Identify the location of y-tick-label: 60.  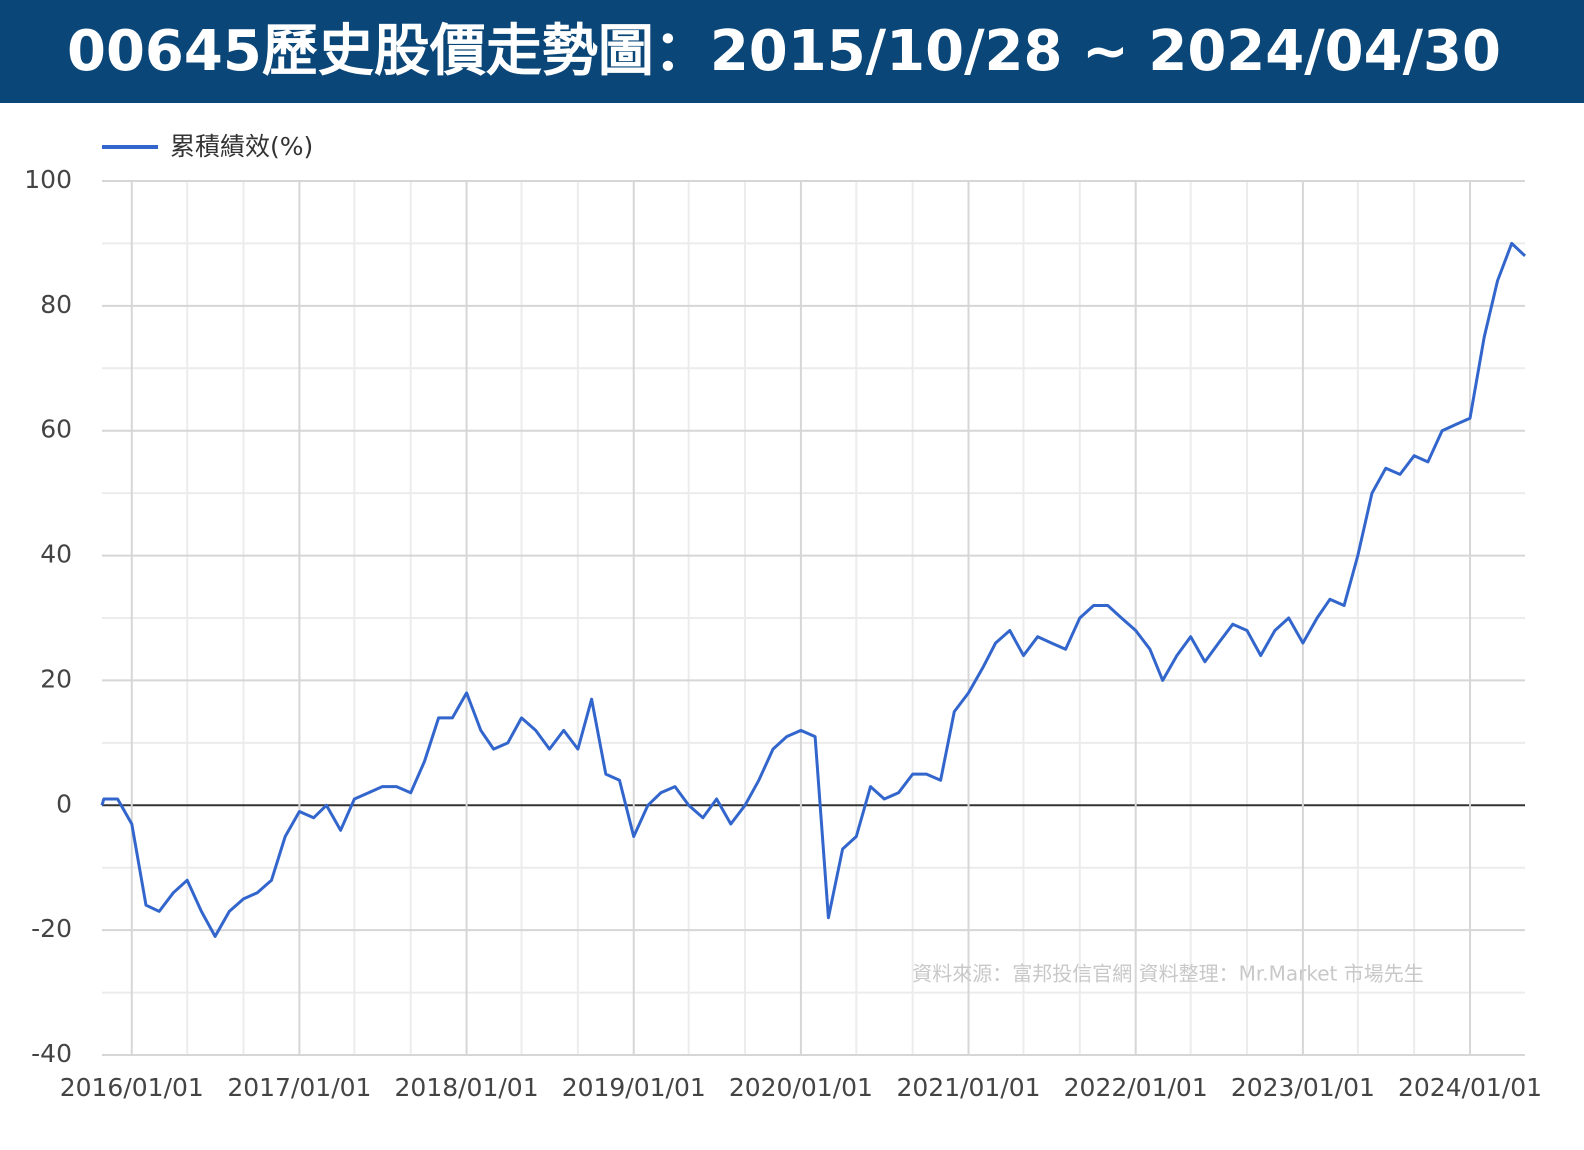
(56, 429).